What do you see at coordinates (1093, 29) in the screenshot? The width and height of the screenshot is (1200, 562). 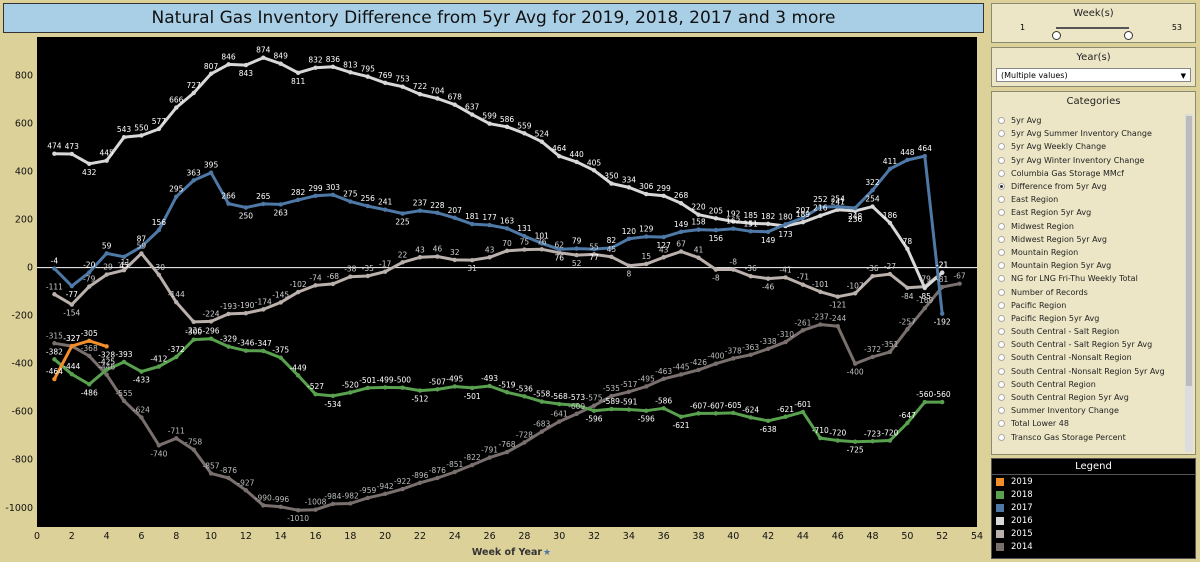 I see `week-range-slider: 1 53` at bounding box center [1093, 29].